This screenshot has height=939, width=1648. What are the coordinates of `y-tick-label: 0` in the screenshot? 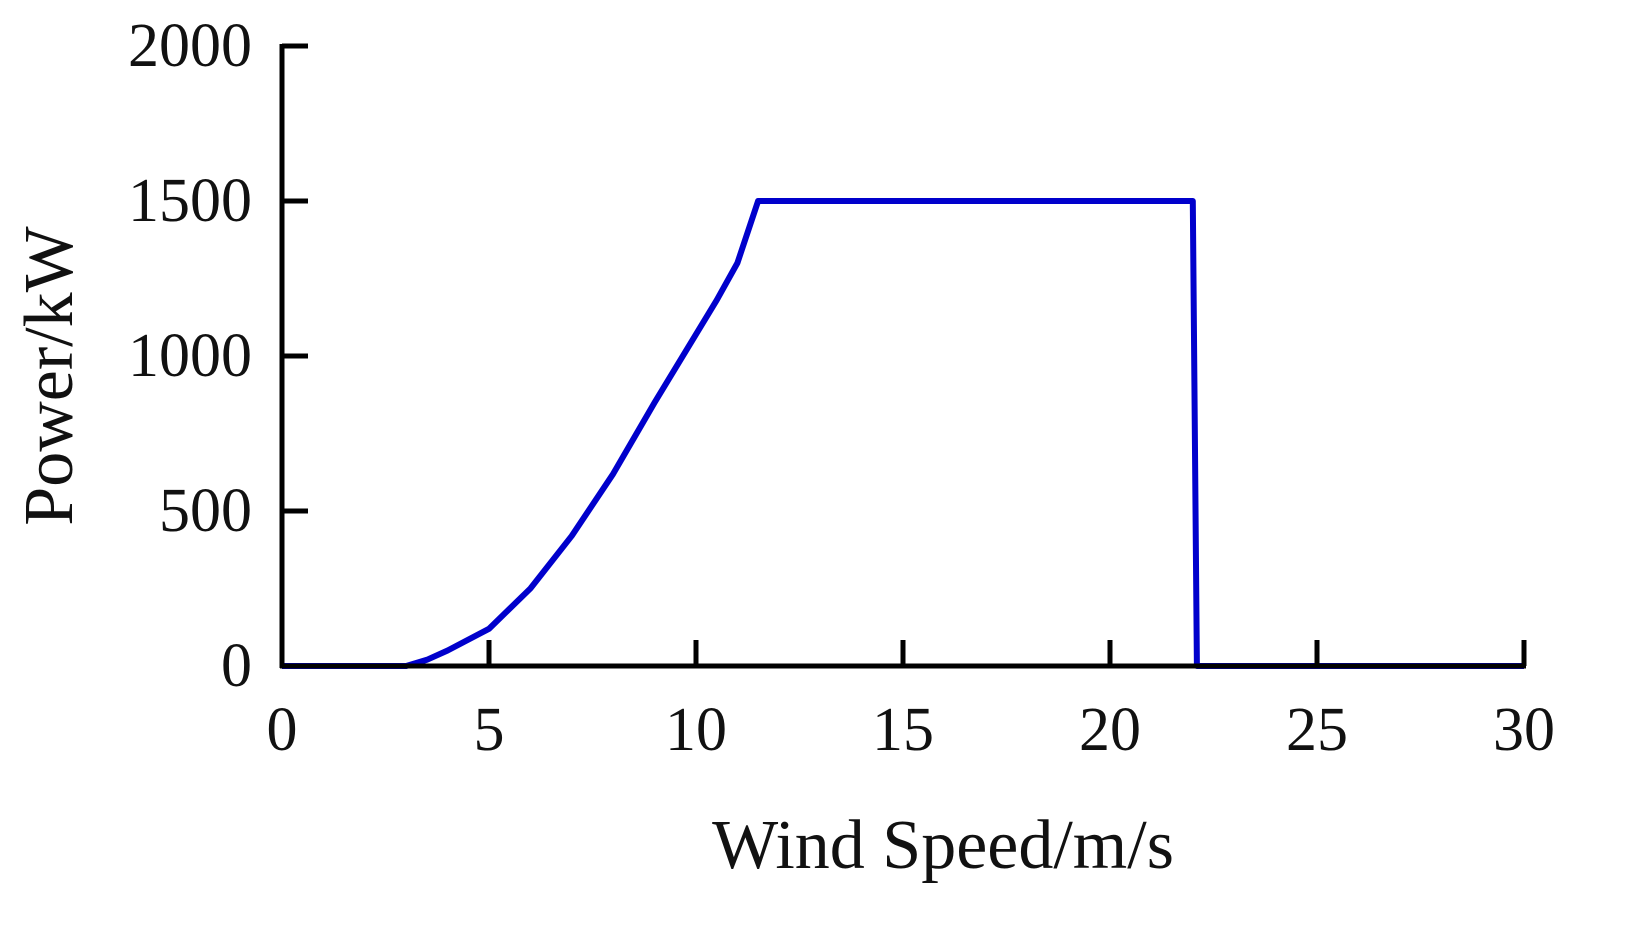 It's located at (236, 666).